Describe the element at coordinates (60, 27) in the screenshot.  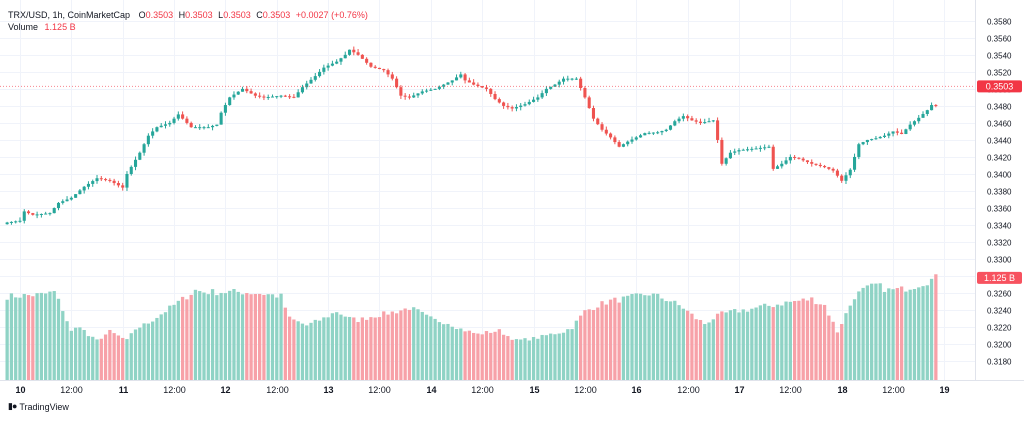
I see `volume-value: 1.125 B` at that location.